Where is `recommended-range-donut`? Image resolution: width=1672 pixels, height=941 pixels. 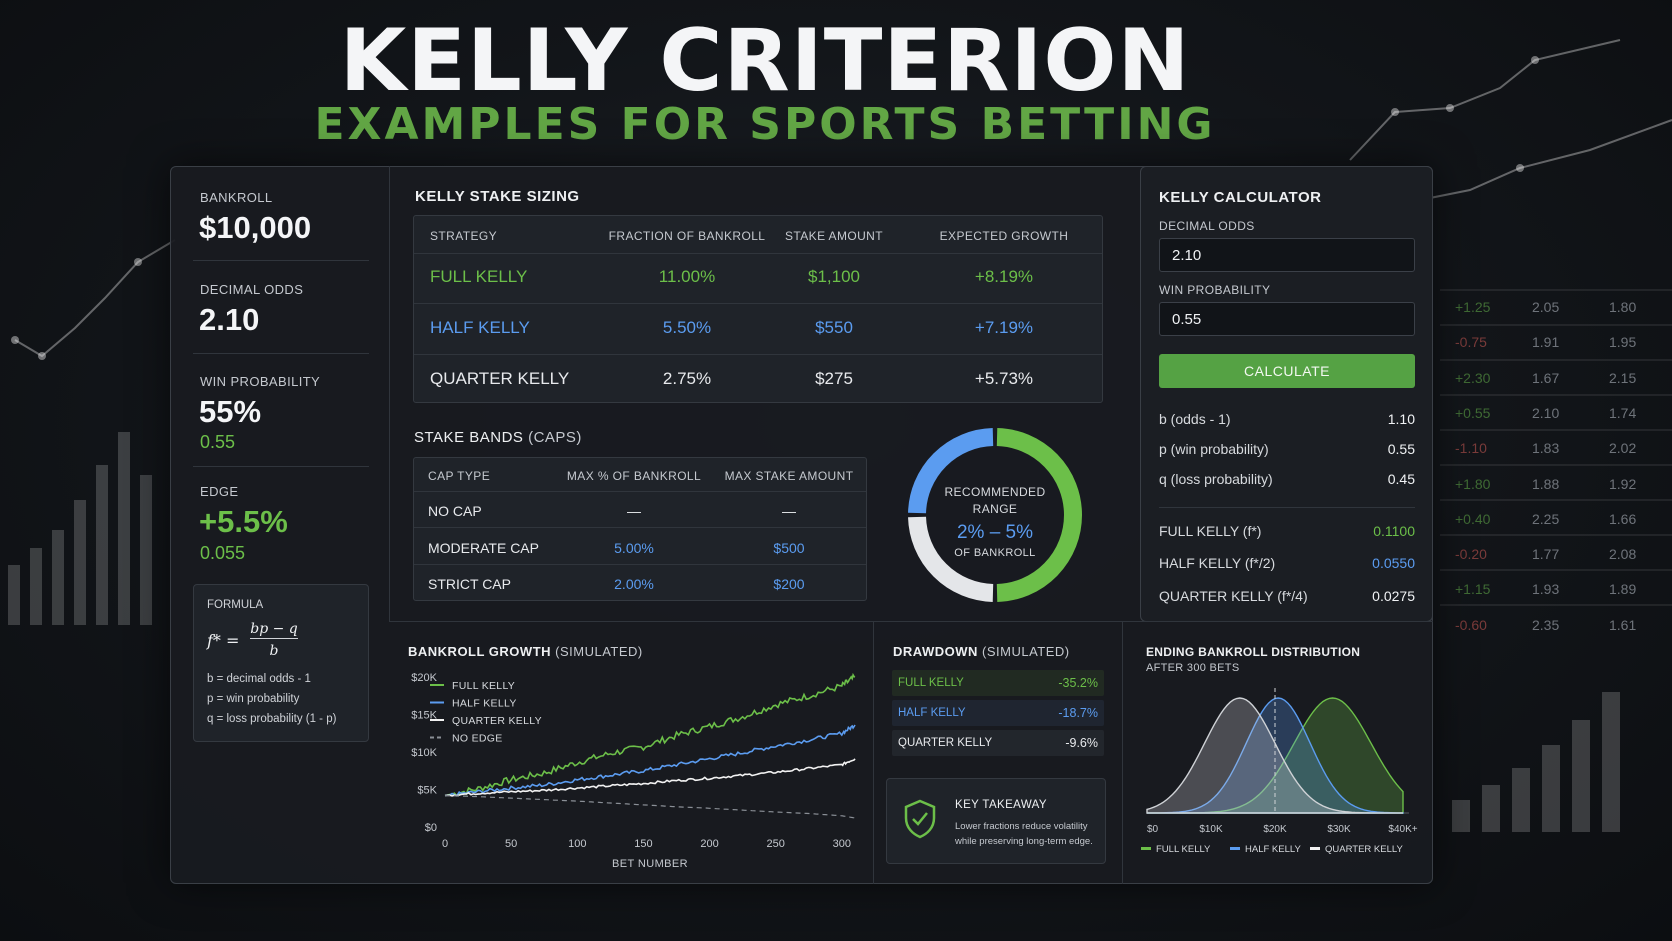 recommended-range-donut is located at coordinates (995, 515).